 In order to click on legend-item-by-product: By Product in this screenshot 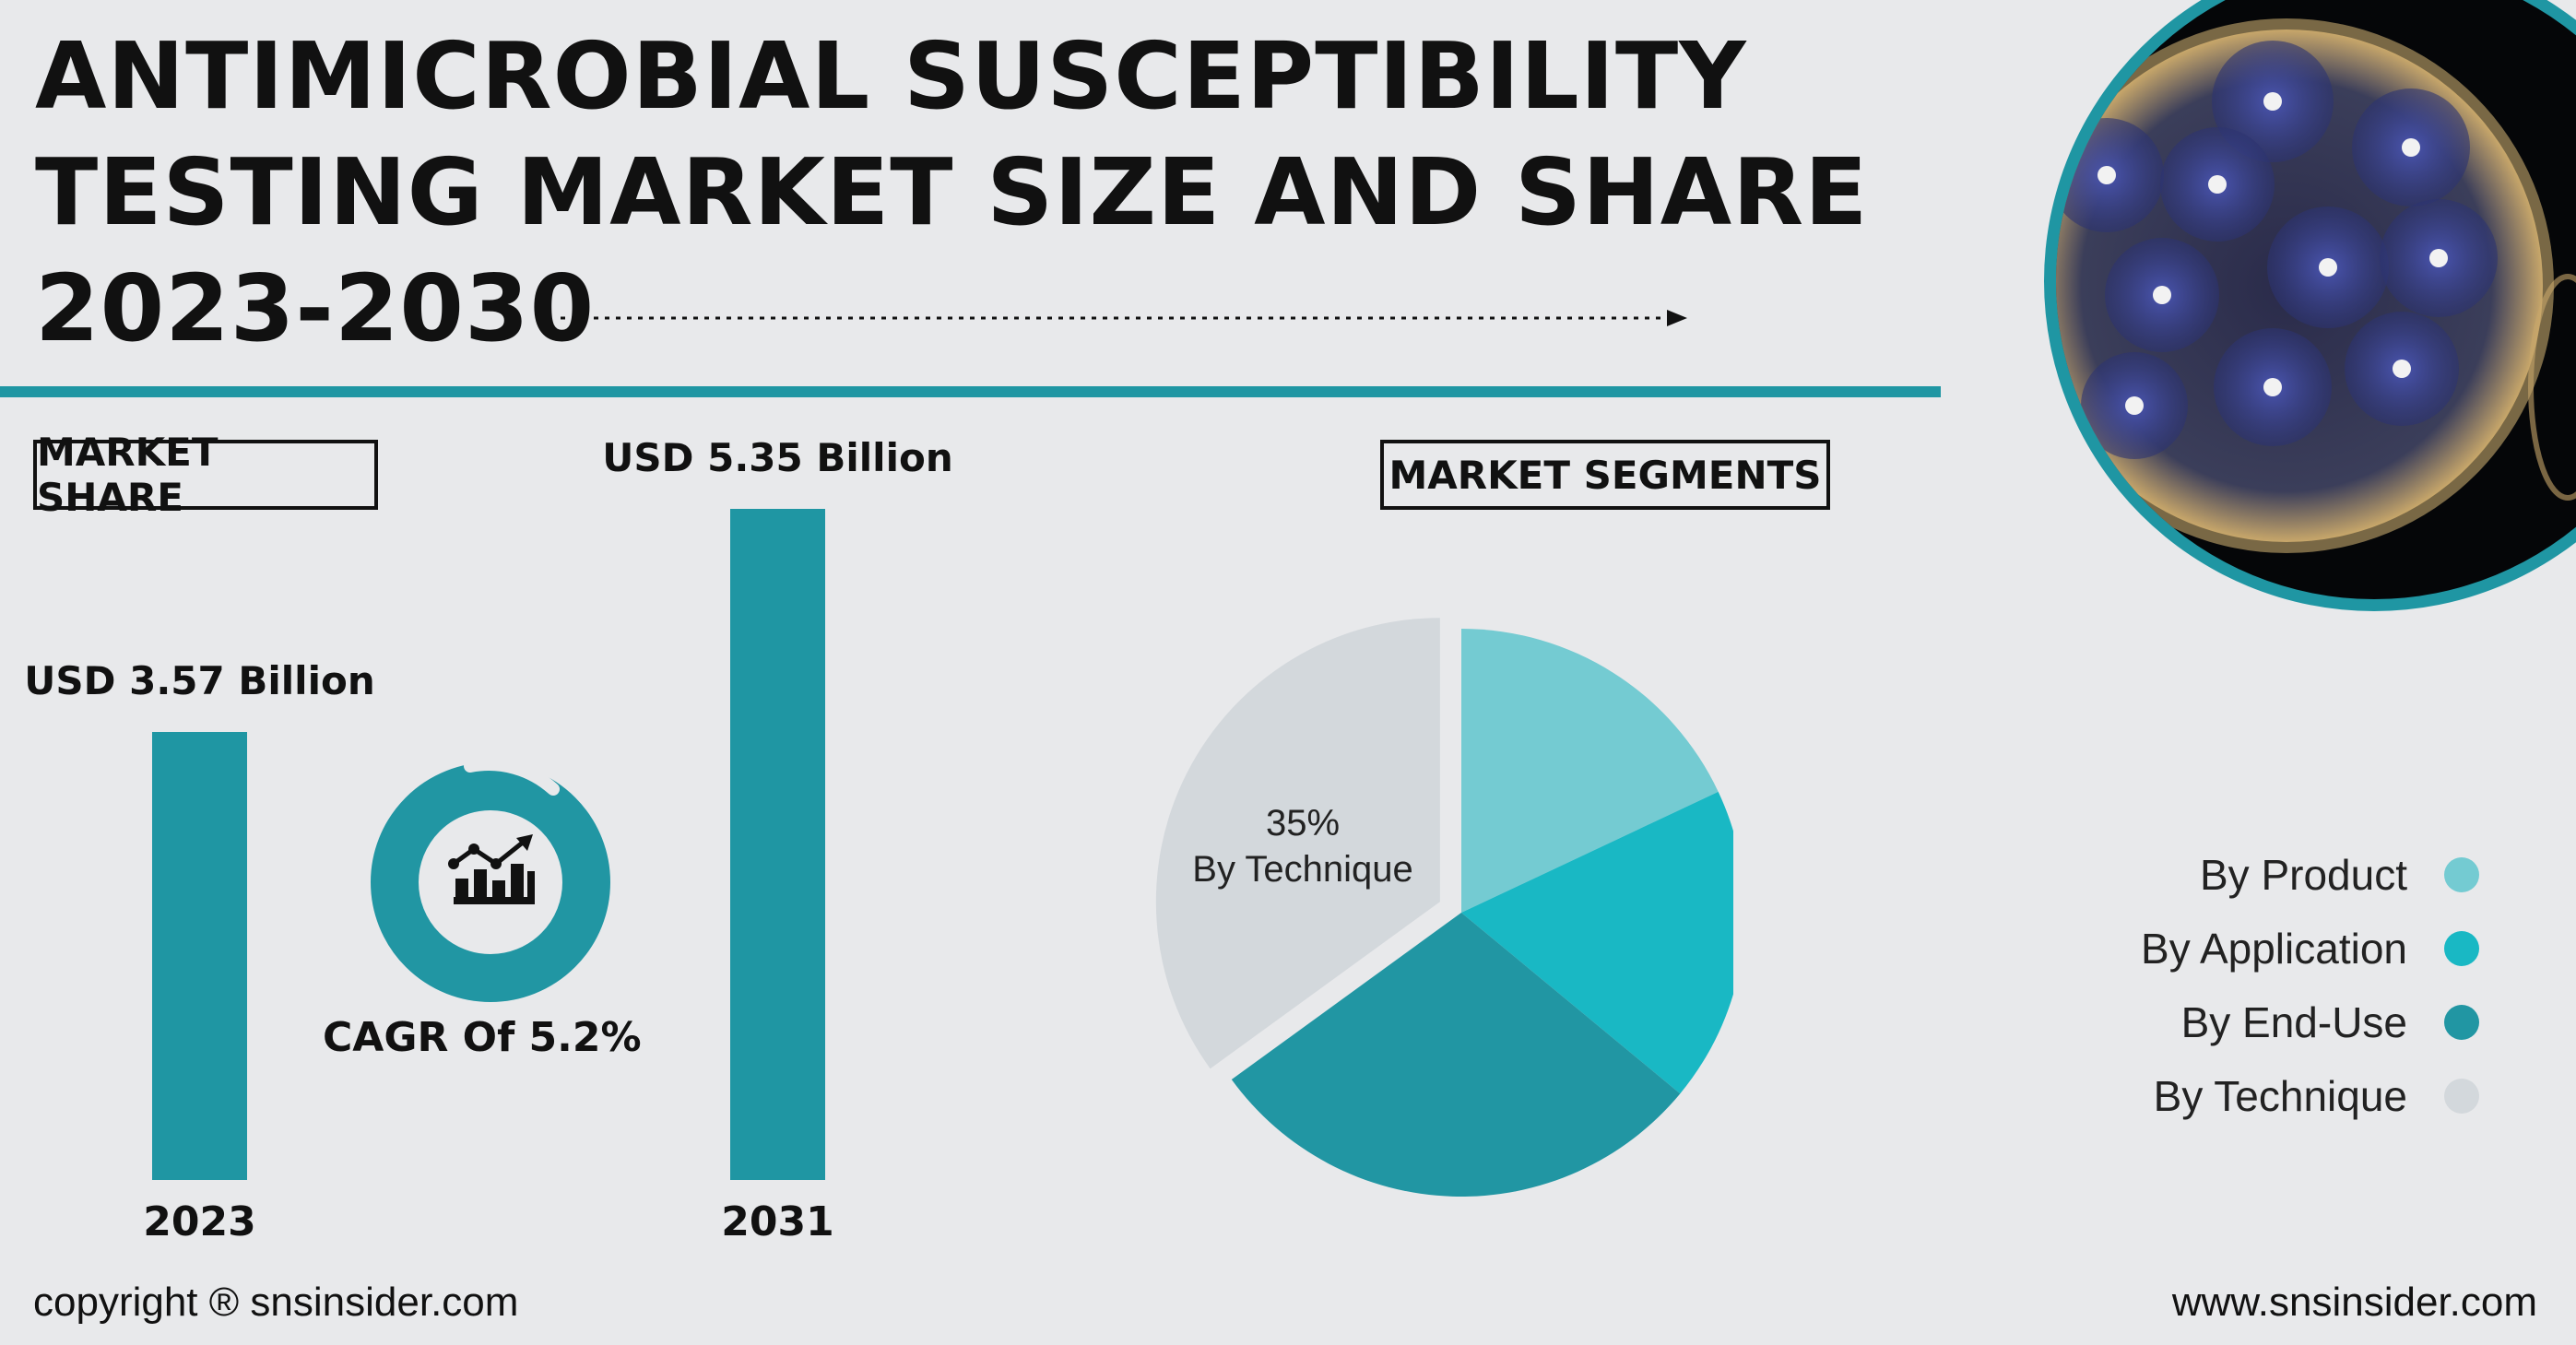, I will do `click(2339, 875)`.